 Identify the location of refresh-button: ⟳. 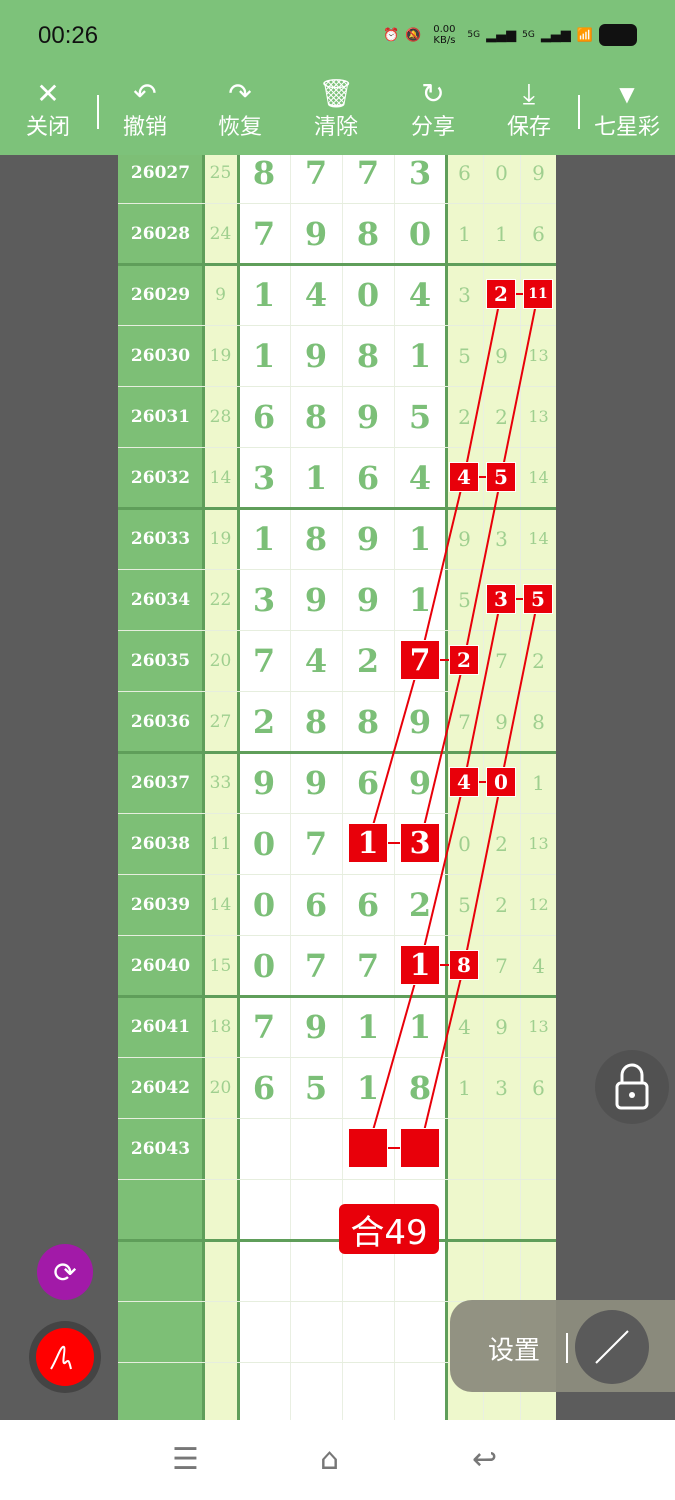
(65, 1272).